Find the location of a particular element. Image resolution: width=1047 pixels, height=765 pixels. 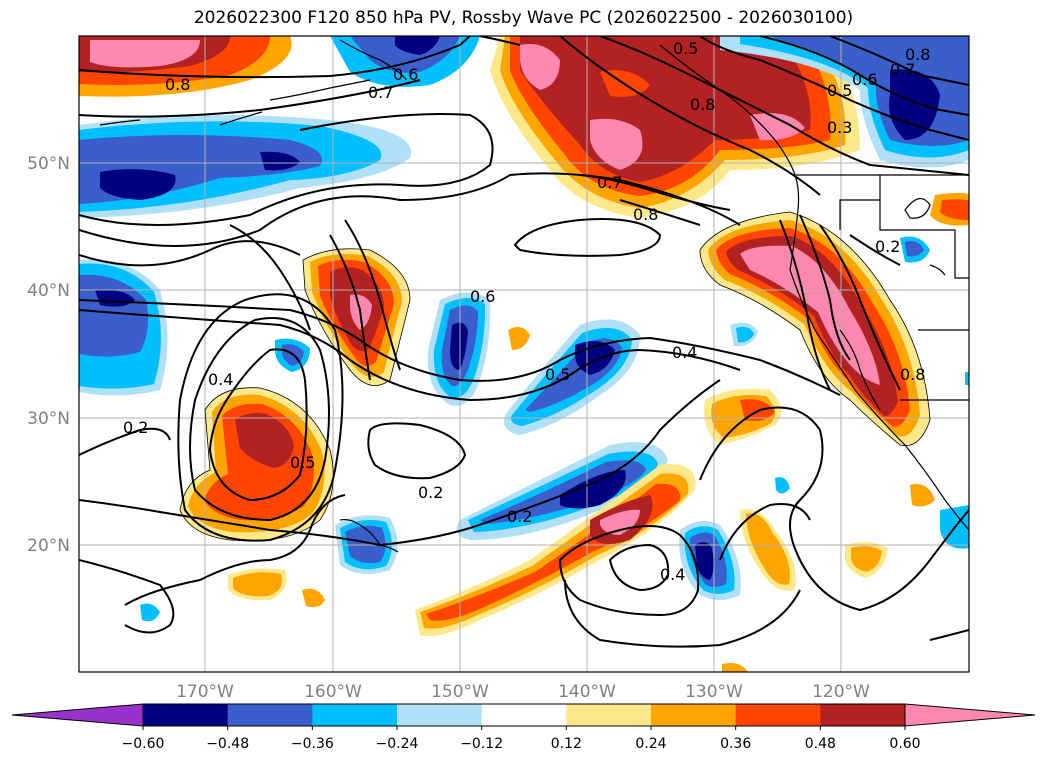

lon-tick-labels: 170°W 160°W 150°W 140°W 130°W 120°W is located at coordinates (523, 692).